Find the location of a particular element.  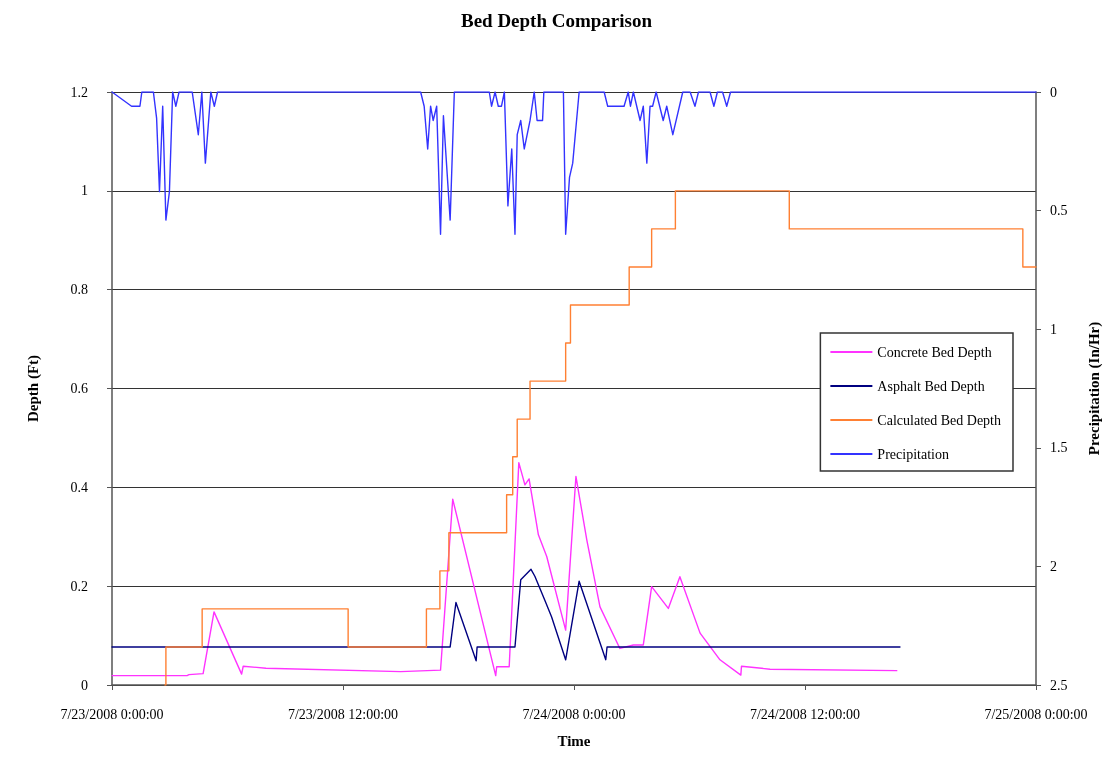

y-tick-label: 0 is located at coordinates (84, 685).